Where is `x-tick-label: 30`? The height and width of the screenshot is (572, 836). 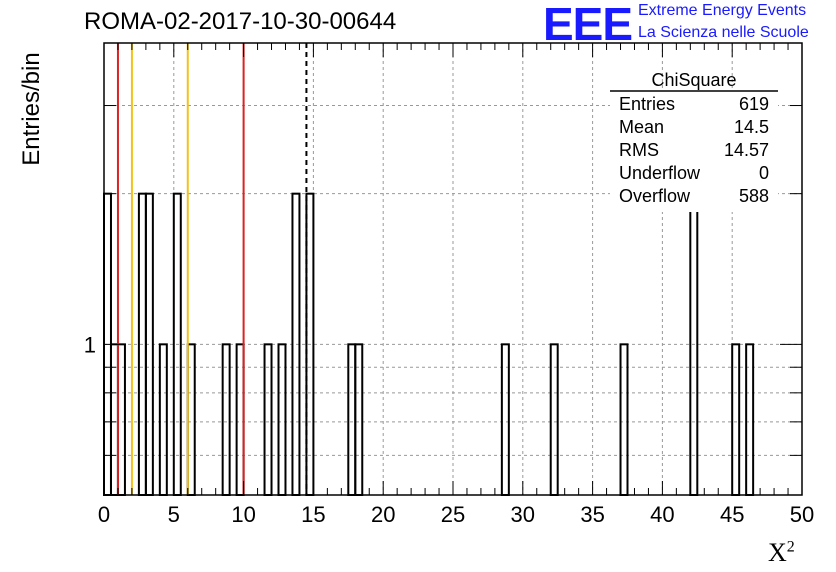 x-tick-label: 30 is located at coordinates (523, 514).